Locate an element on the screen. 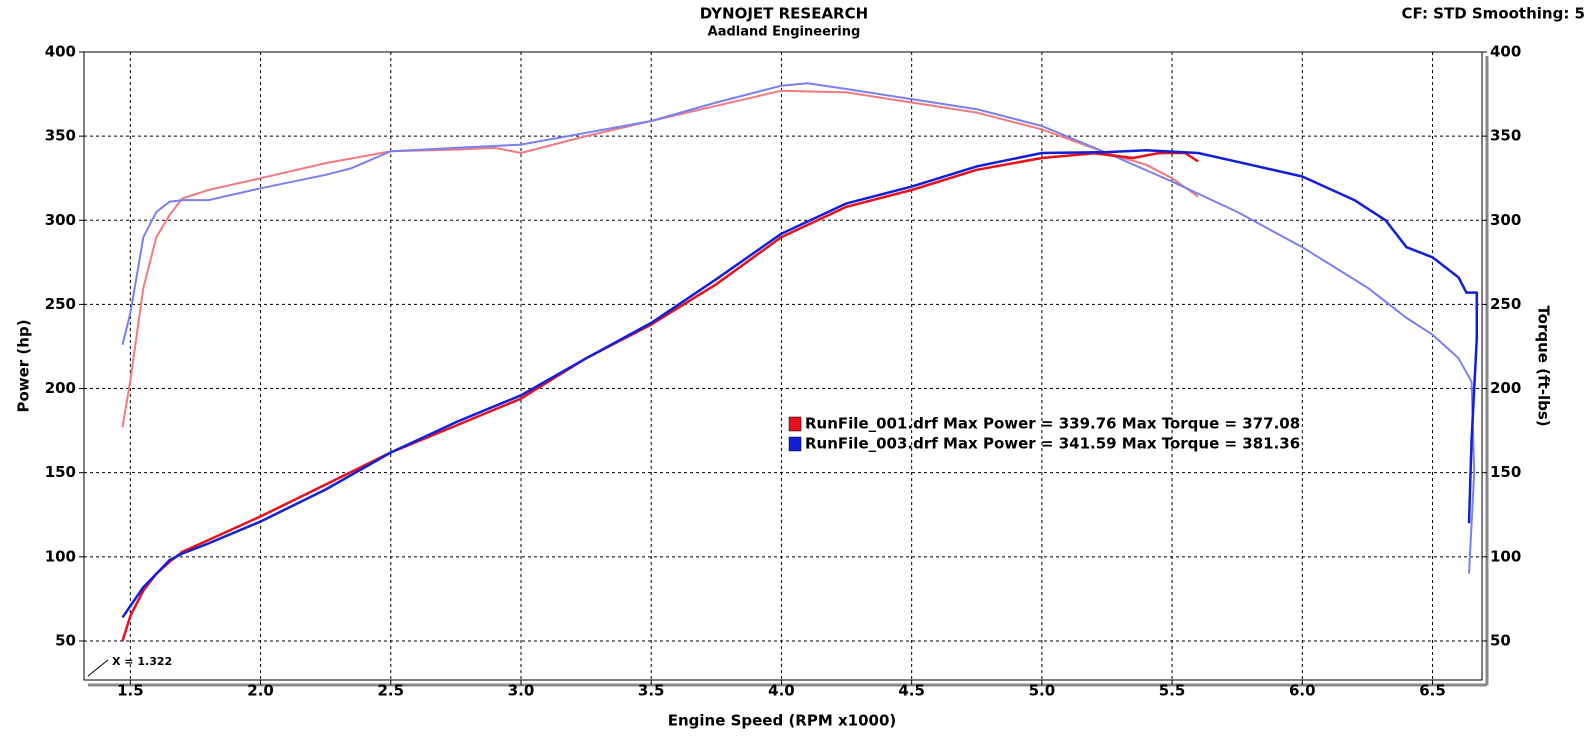 The height and width of the screenshot is (753, 1591). x-tick-label: 2.5 is located at coordinates (391, 691).